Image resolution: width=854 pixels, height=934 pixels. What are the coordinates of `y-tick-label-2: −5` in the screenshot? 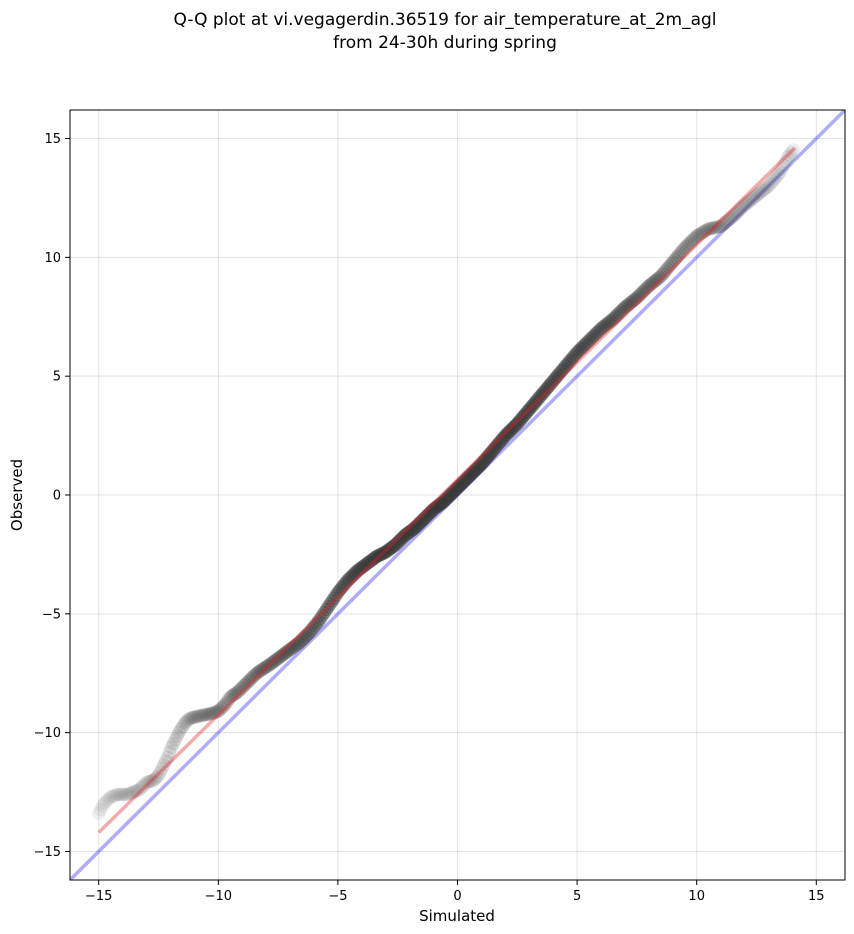 It's located at (51, 614).